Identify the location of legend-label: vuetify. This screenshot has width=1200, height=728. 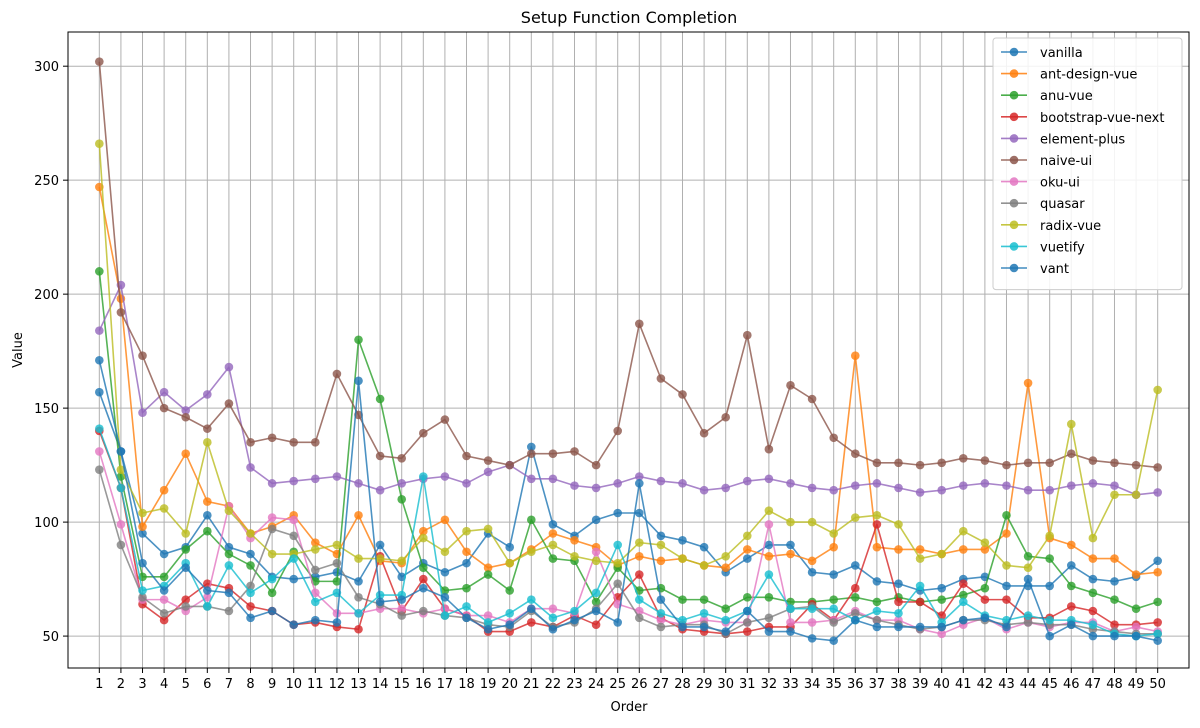
(1062, 247).